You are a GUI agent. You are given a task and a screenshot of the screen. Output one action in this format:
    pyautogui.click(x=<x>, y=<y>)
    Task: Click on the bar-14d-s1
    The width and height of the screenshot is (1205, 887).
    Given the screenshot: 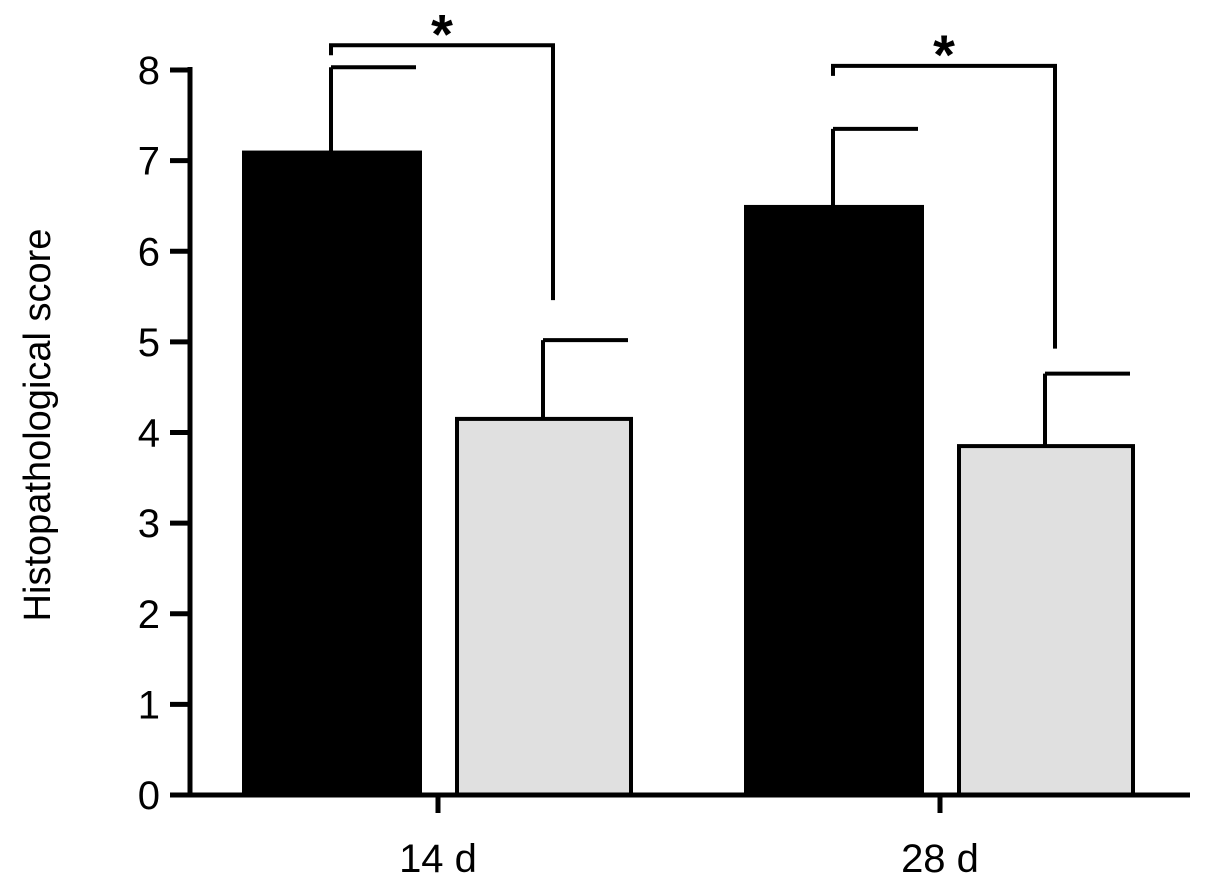 What is the action you would take?
    pyautogui.click(x=332, y=473)
    